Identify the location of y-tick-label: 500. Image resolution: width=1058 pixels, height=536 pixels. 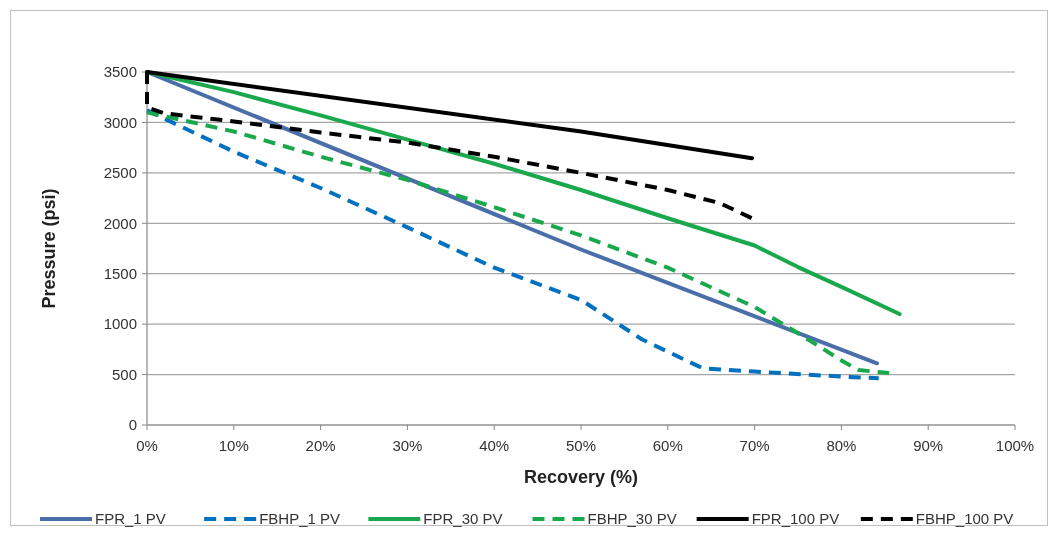
(124, 374).